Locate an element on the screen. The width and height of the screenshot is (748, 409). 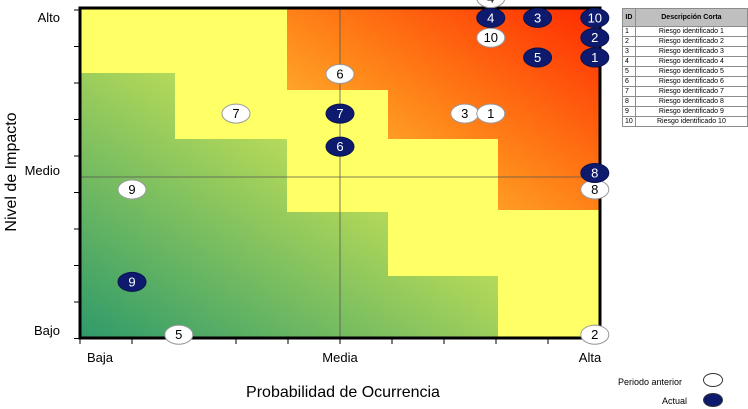
previous-risk-label-2: 2 is located at coordinates (594, 334).